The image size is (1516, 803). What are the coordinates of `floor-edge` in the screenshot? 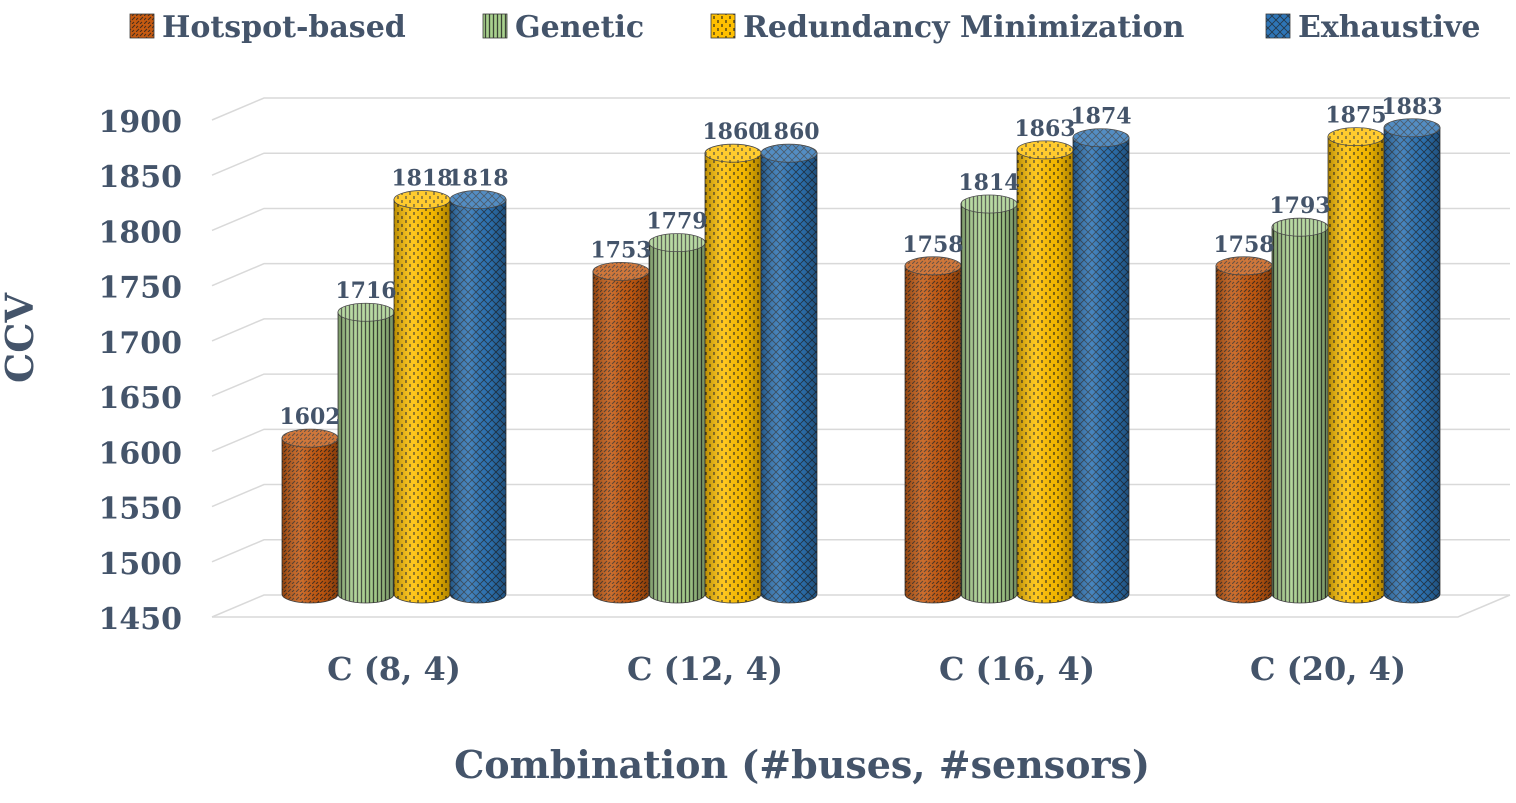 It's located at (861, 606).